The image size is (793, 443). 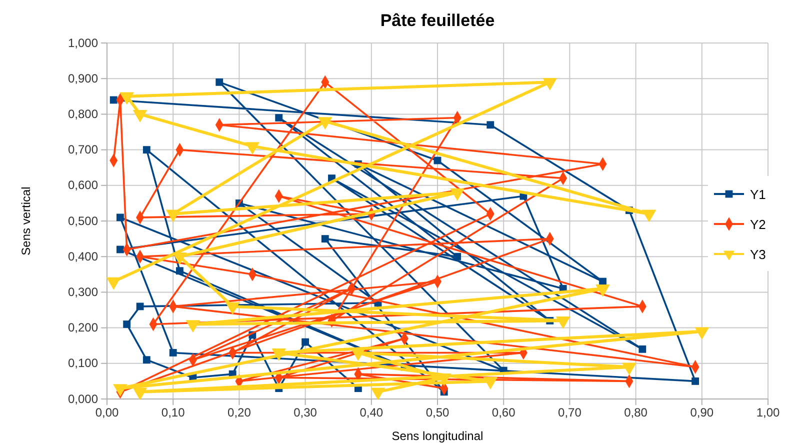 What do you see at coordinates (702, 413) in the screenshot?
I see `x-tick-label: 0,90` at bounding box center [702, 413].